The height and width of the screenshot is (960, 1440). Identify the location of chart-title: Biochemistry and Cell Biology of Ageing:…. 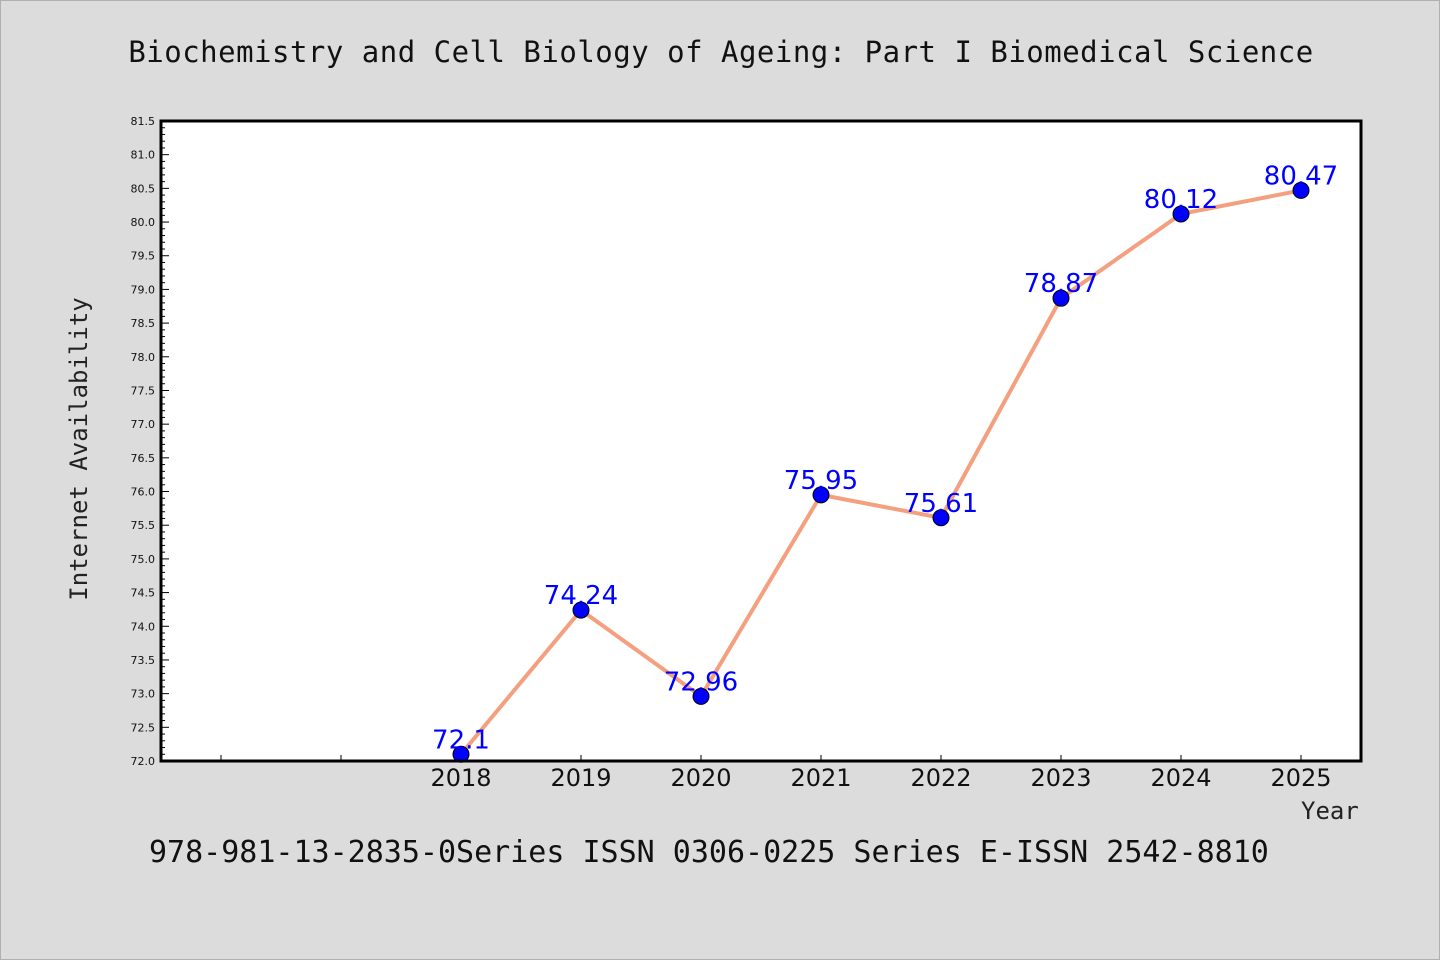
(721, 52).